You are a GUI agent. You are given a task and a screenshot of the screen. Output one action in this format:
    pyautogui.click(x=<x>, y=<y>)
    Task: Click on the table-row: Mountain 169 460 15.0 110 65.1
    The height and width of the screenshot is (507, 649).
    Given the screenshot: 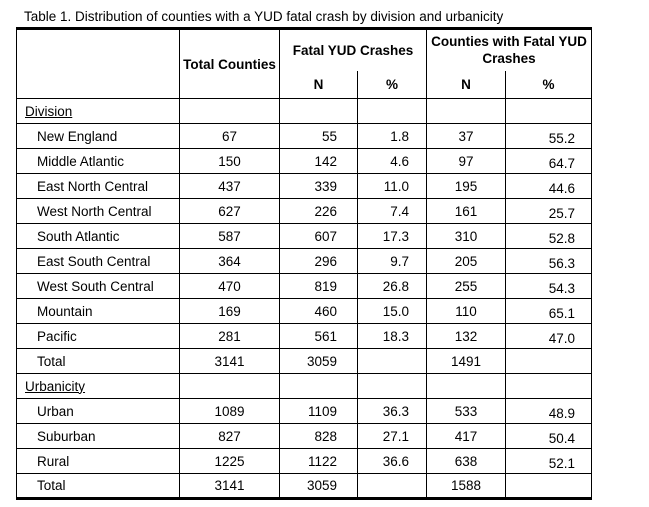 What is the action you would take?
    pyautogui.click(x=304, y=311)
    